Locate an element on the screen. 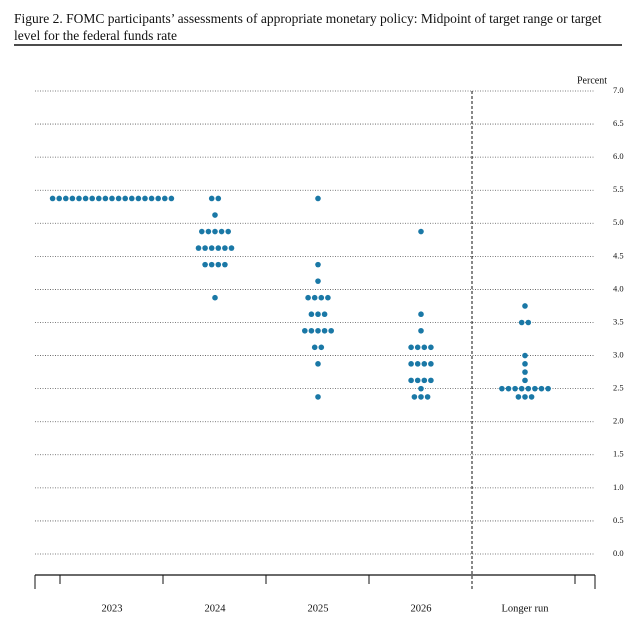  x-tick-label: 2026 is located at coordinates (421, 608).